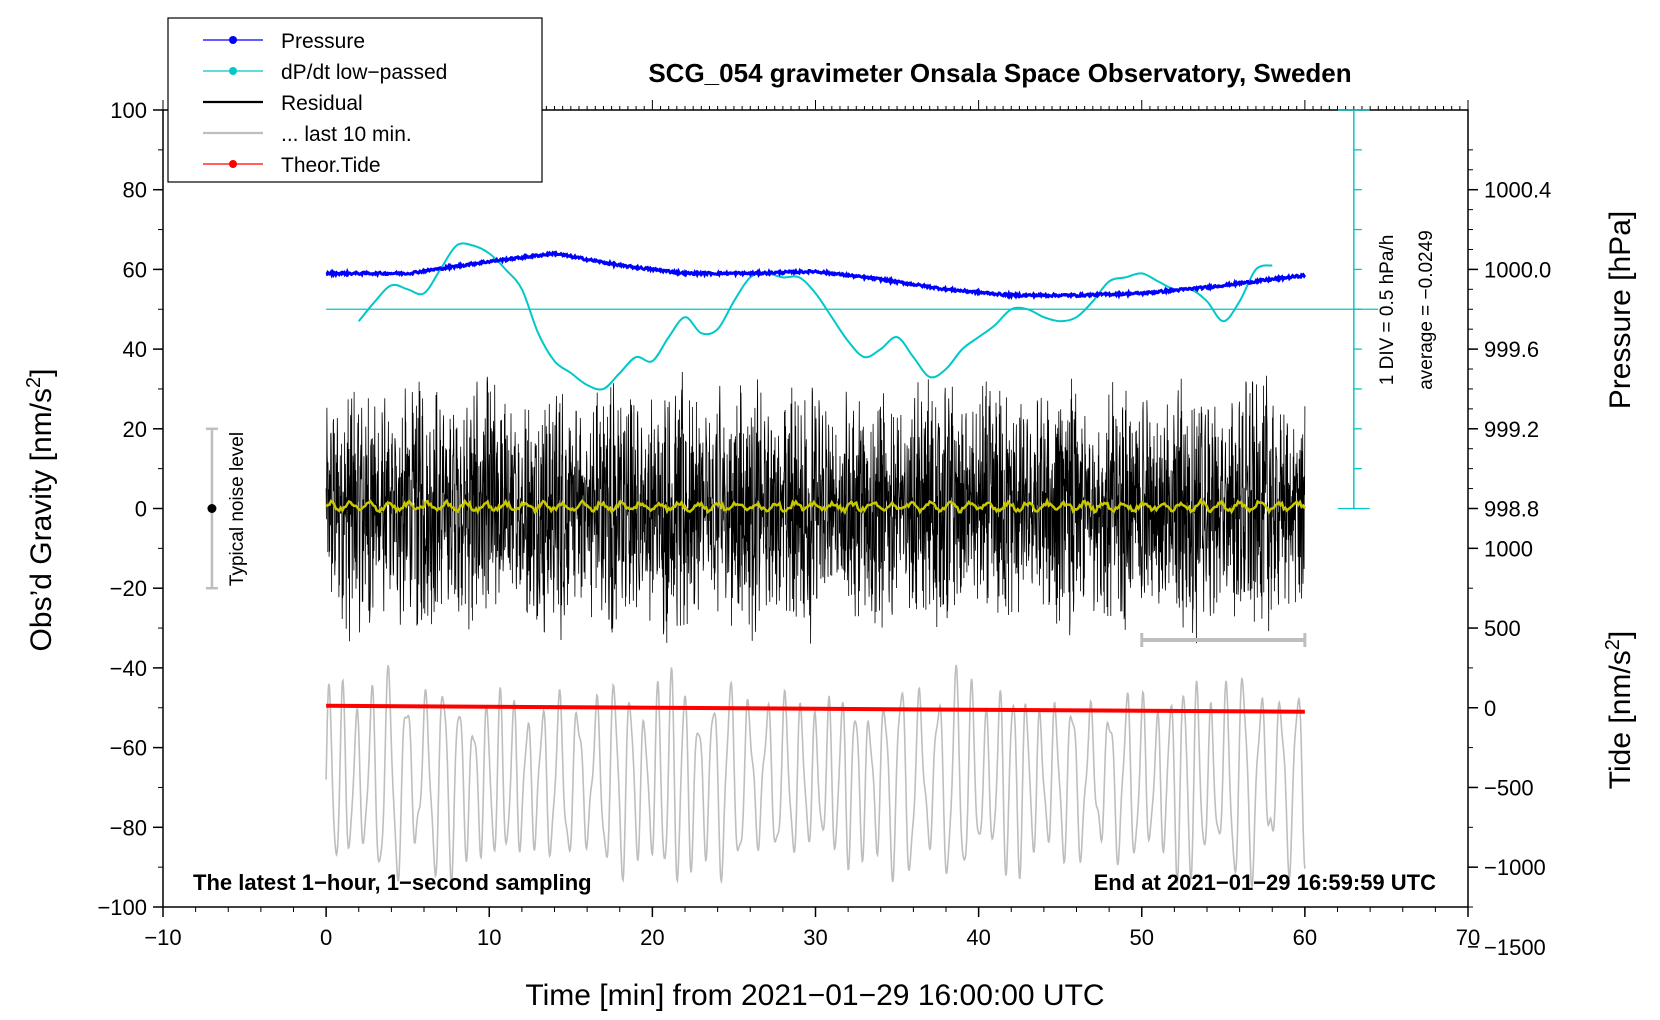 The height and width of the screenshot is (1020, 1660). I want to click on y-tick-label: 0, so click(141, 509).